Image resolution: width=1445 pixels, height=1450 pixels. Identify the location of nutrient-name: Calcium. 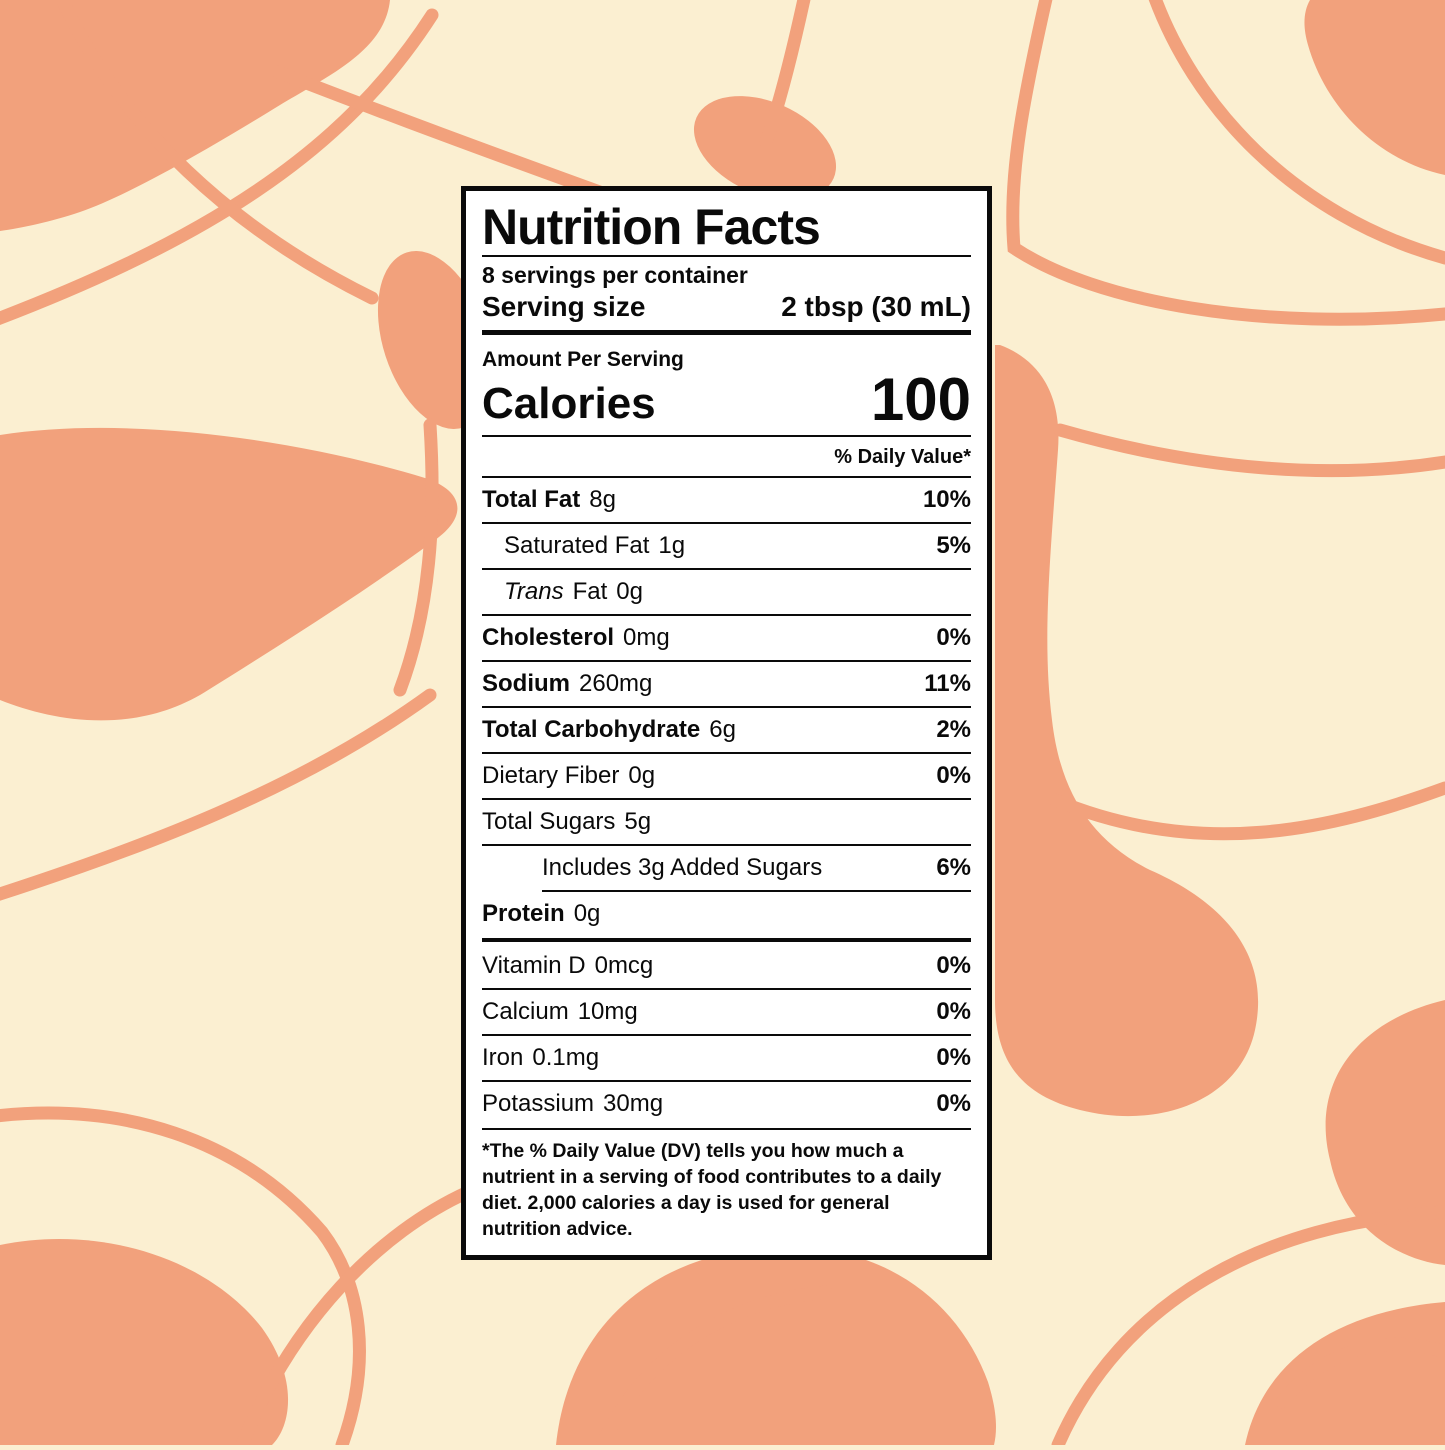
(525, 1011).